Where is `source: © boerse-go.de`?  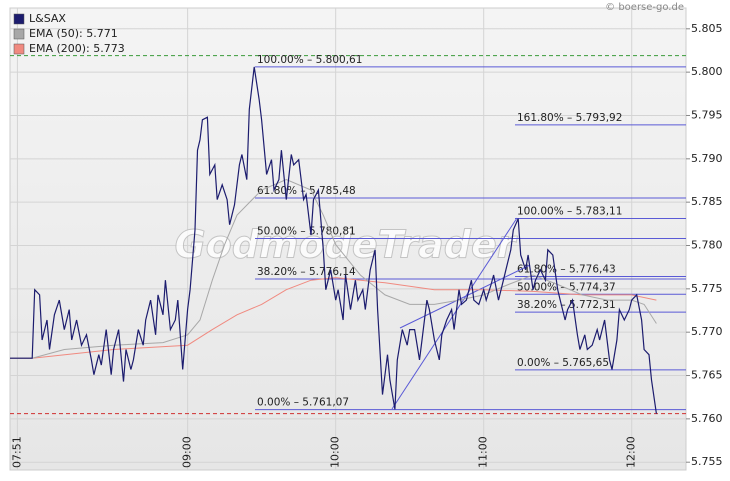
source: © boerse-go.de is located at coordinates (644, 7).